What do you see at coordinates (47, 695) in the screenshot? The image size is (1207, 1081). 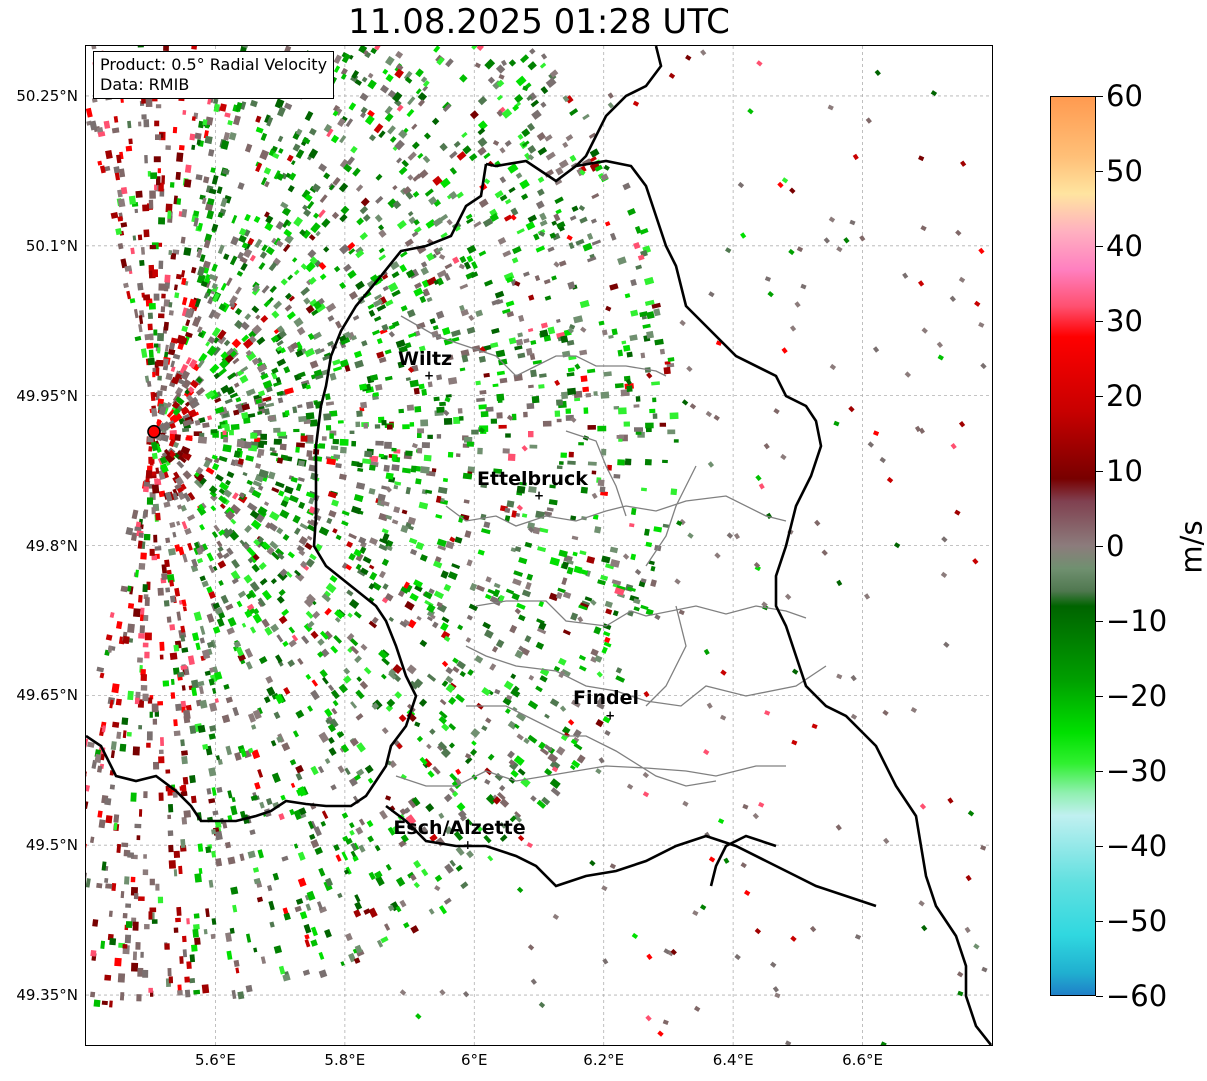 I see `lat-tick-label: 49.65°N` at bounding box center [47, 695].